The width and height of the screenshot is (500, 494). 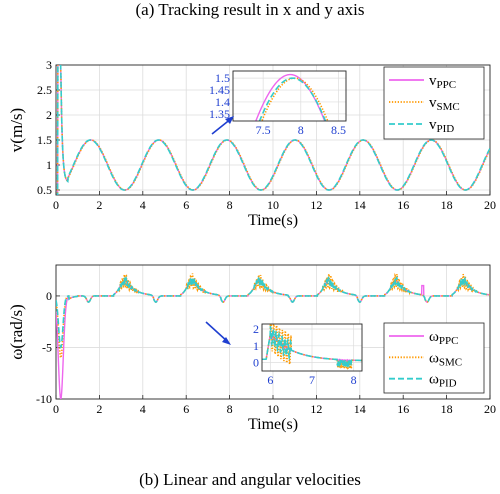 What do you see at coordinates (44, 140) in the screenshot?
I see `tick-label-y: 1.5` at bounding box center [44, 140].